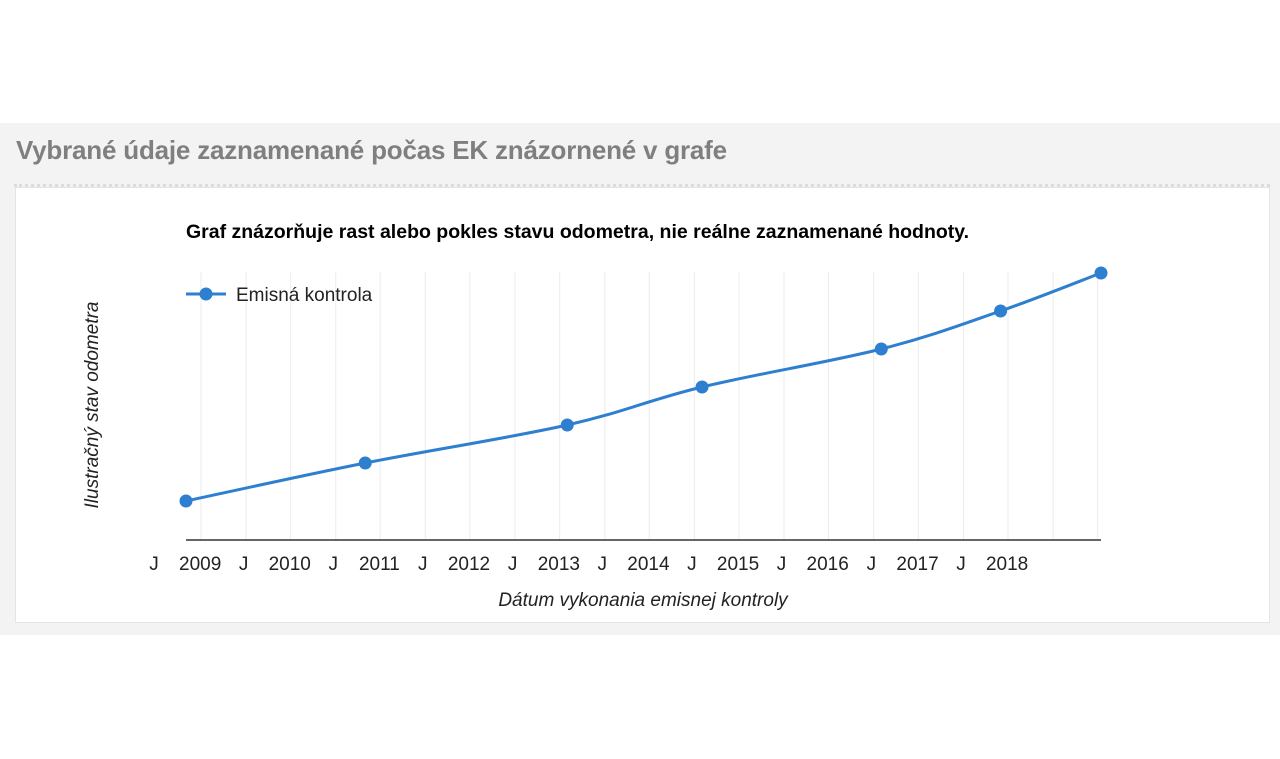 The height and width of the screenshot is (759, 1280). Describe the element at coordinates (1007, 564) in the screenshot. I see `x-tick-label: 2018` at that location.